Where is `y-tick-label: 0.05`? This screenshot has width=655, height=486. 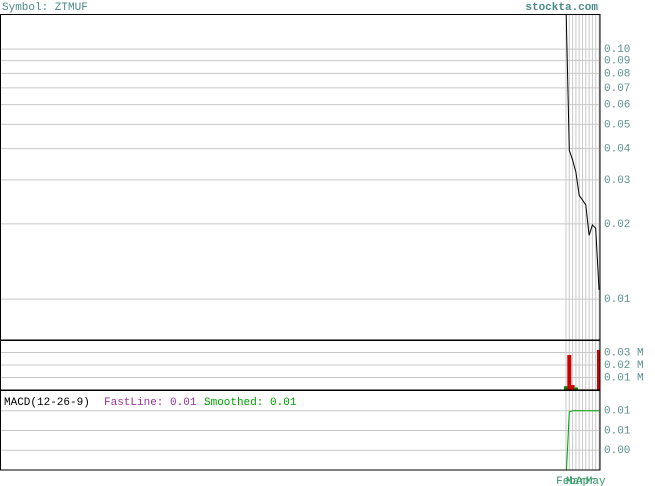 y-tick-label: 0.05 is located at coordinates (617, 125).